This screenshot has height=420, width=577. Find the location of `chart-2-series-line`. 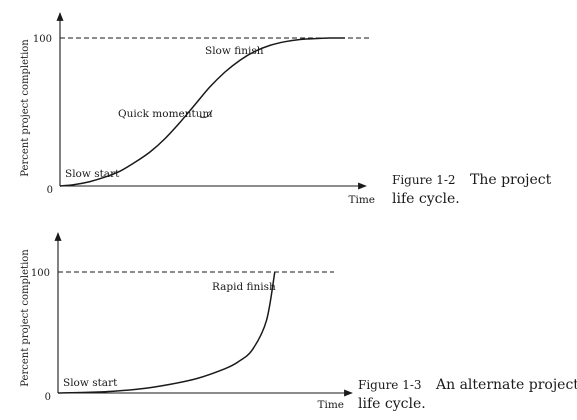

chart-2-series-line is located at coordinates (166, 332).